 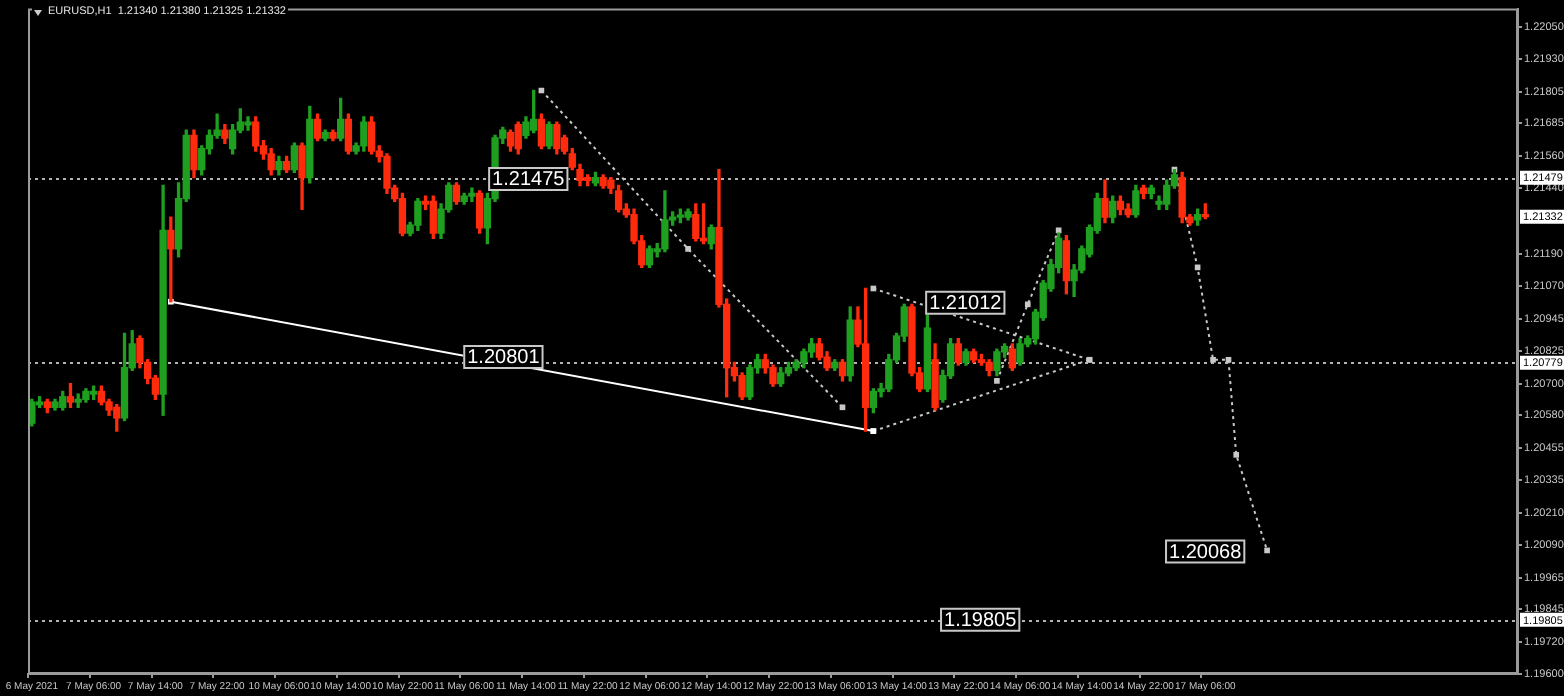 I want to click on annotation: 1.20068, so click(x=1206, y=553).